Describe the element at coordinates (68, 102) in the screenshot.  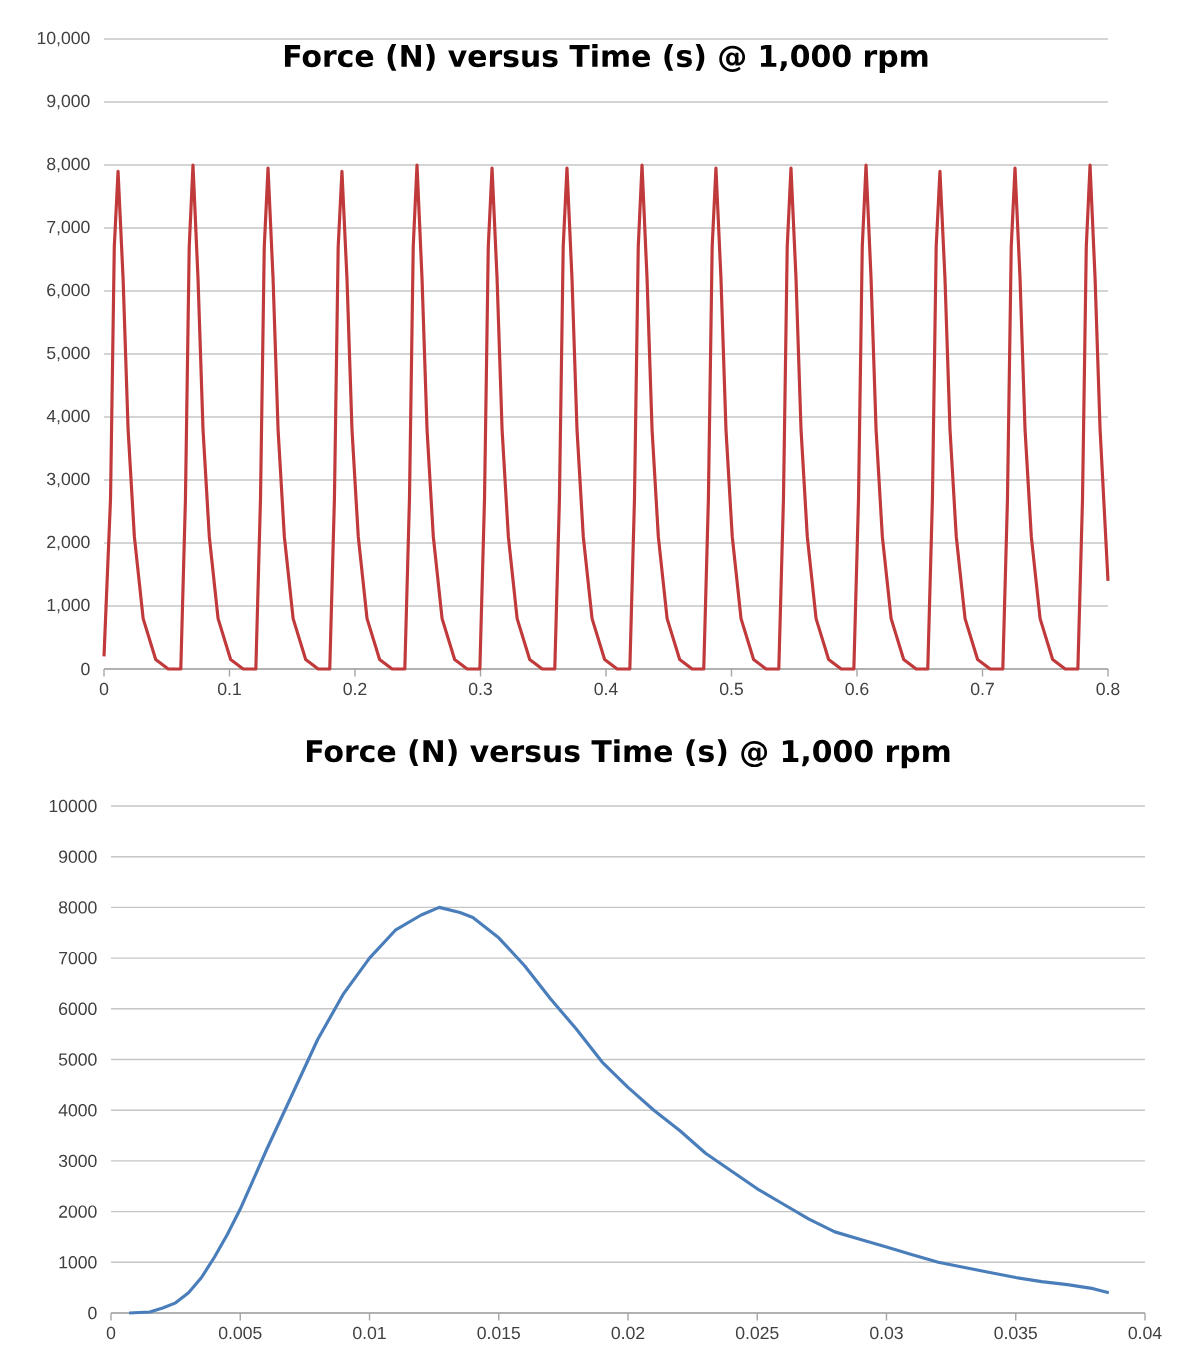
I see `y-tick-label: 9,000` at that location.